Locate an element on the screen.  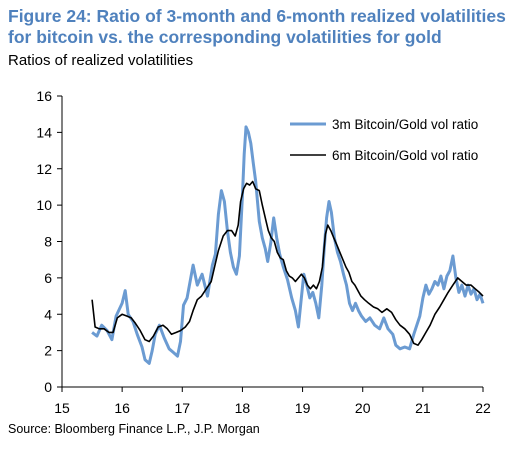
y-tick-label: 6 is located at coordinates (48, 278).